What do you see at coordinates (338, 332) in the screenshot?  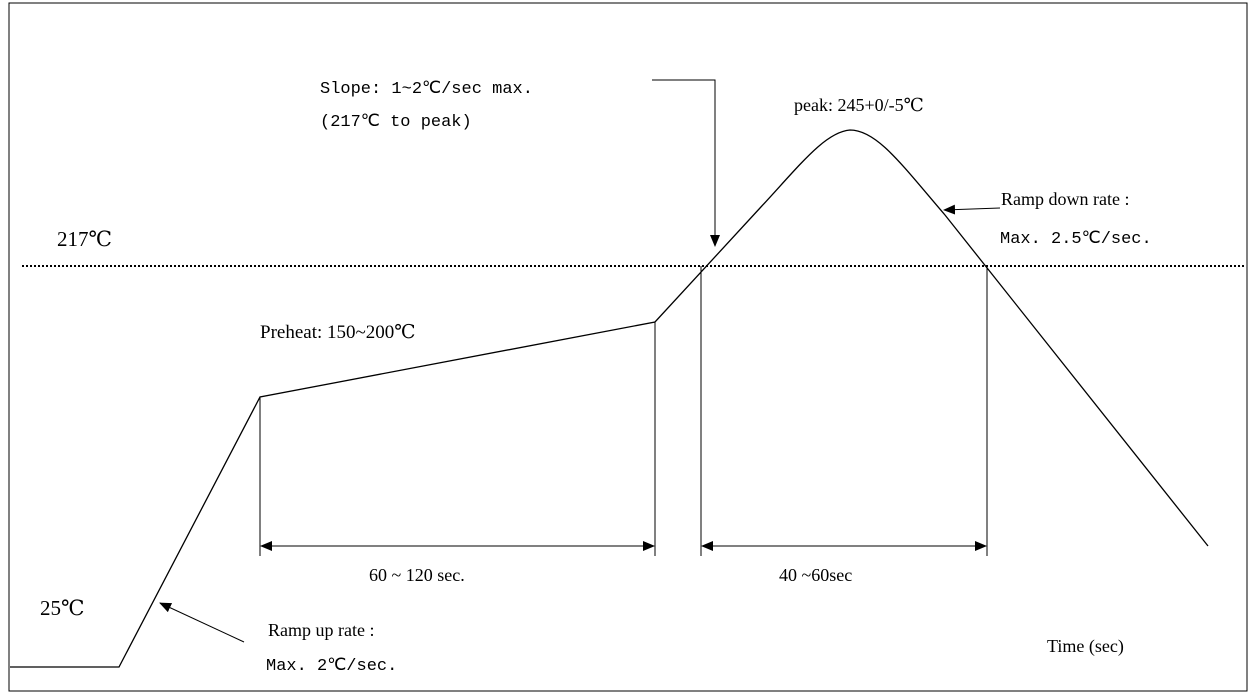 I see `preheat-label: Preheat: 150~200℃` at bounding box center [338, 332].